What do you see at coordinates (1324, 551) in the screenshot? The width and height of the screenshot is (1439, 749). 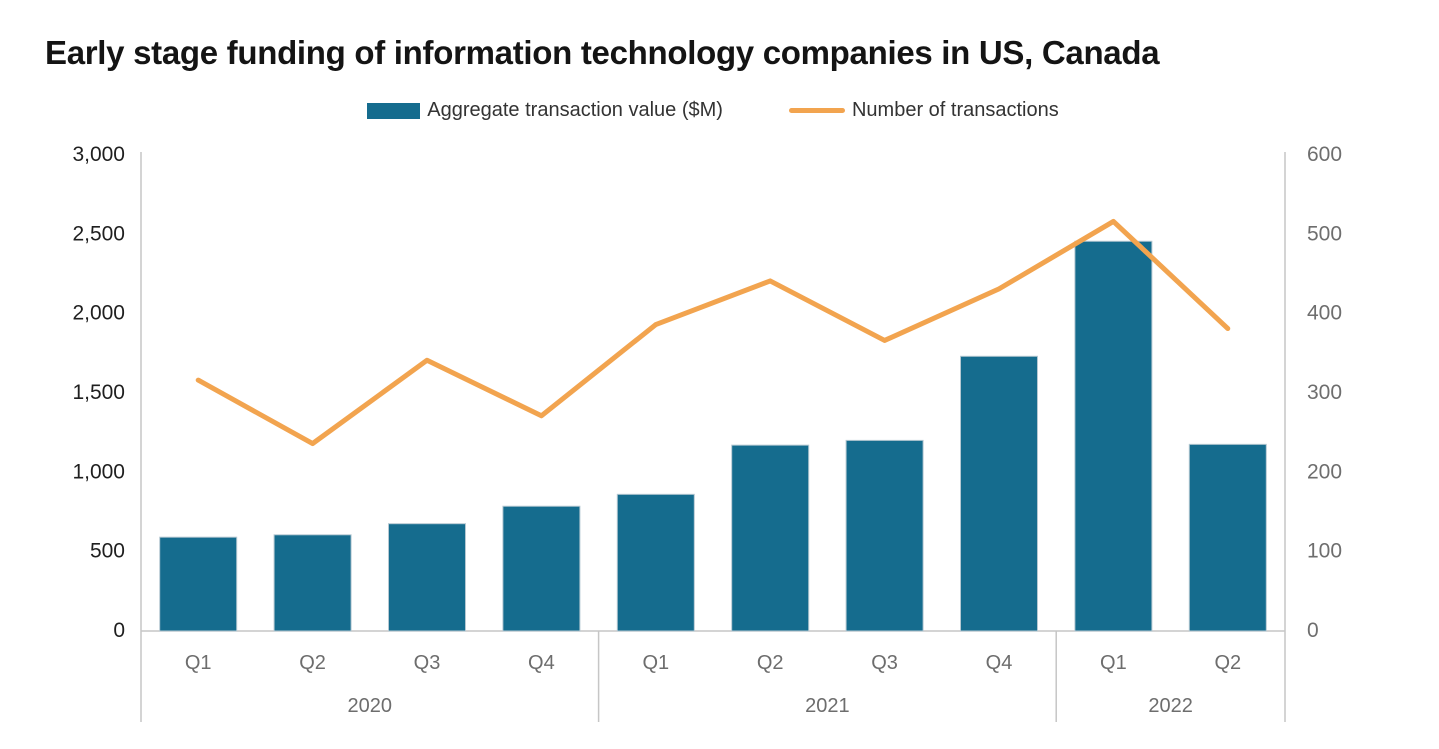 I see `right-axis-tick-label: 100` at bounding box center [1324, 551].